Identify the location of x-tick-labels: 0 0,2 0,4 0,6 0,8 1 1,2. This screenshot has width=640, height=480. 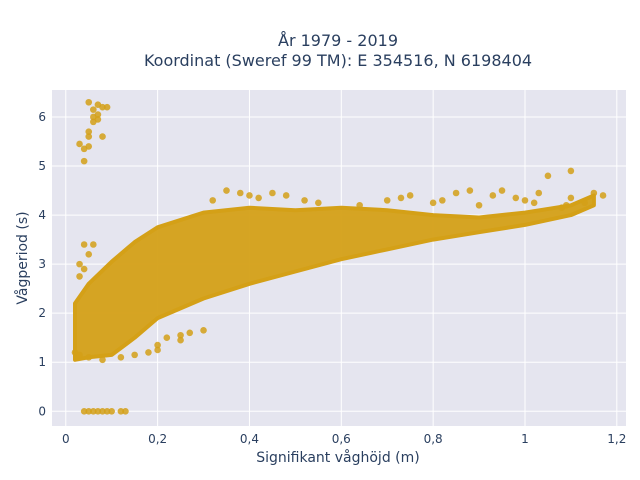
(344, 439).